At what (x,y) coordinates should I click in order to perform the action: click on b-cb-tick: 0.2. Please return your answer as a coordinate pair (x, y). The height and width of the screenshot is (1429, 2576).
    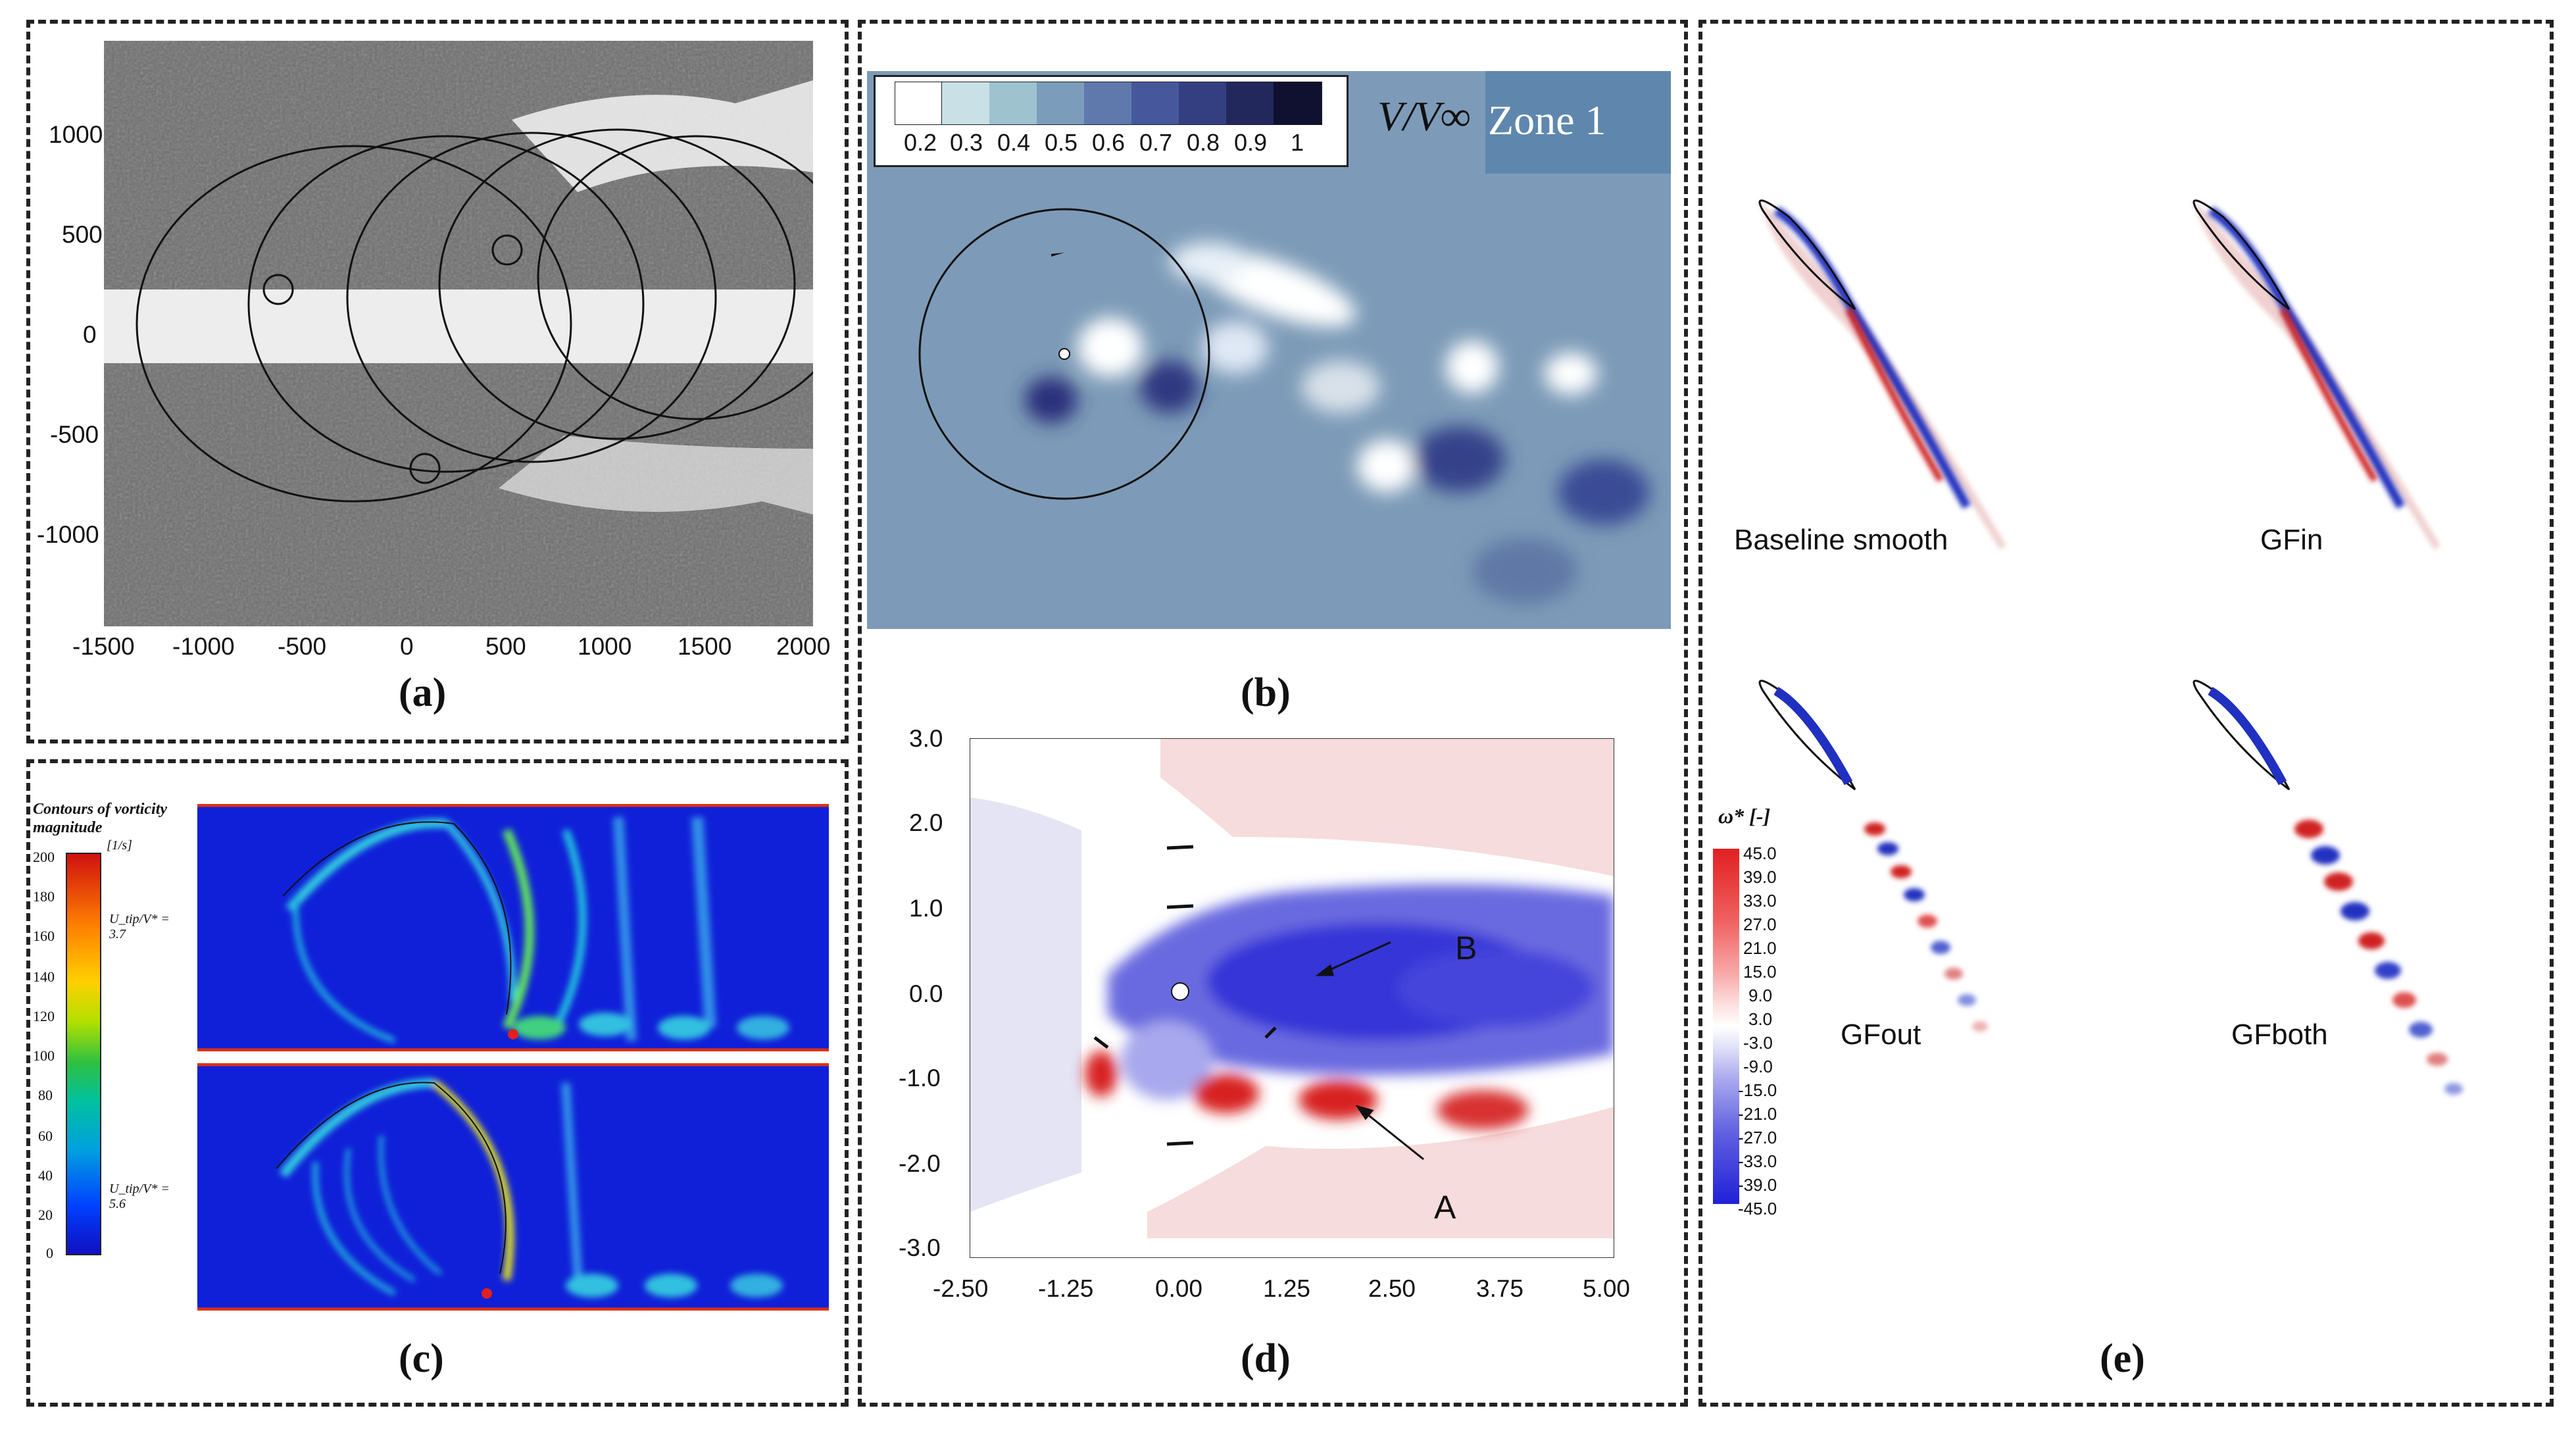
    Looking at the image, I should click on (920, 143).